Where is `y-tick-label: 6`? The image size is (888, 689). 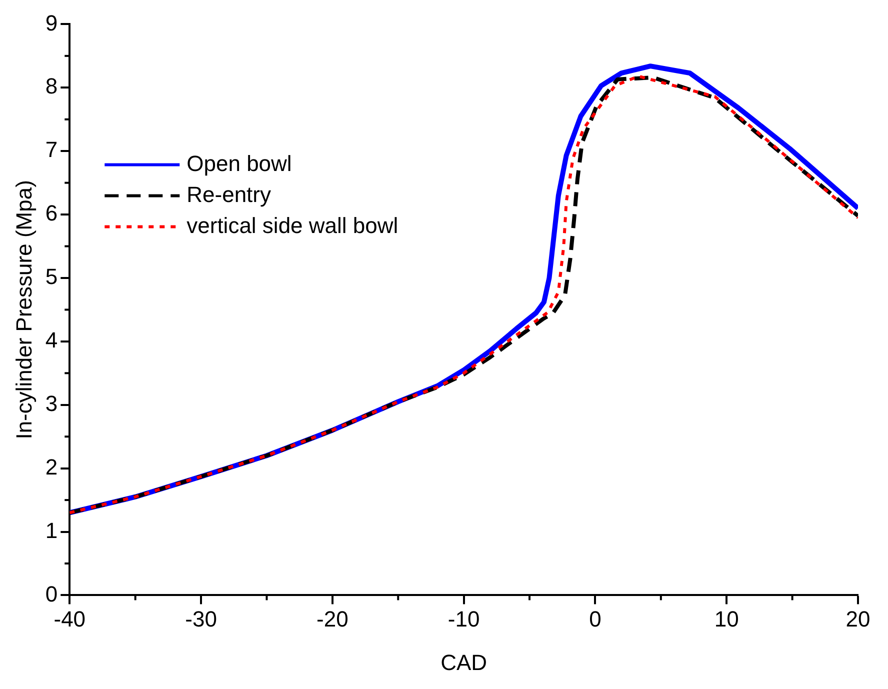 y-tick-label: 6 is located at coordinates (51, 213).